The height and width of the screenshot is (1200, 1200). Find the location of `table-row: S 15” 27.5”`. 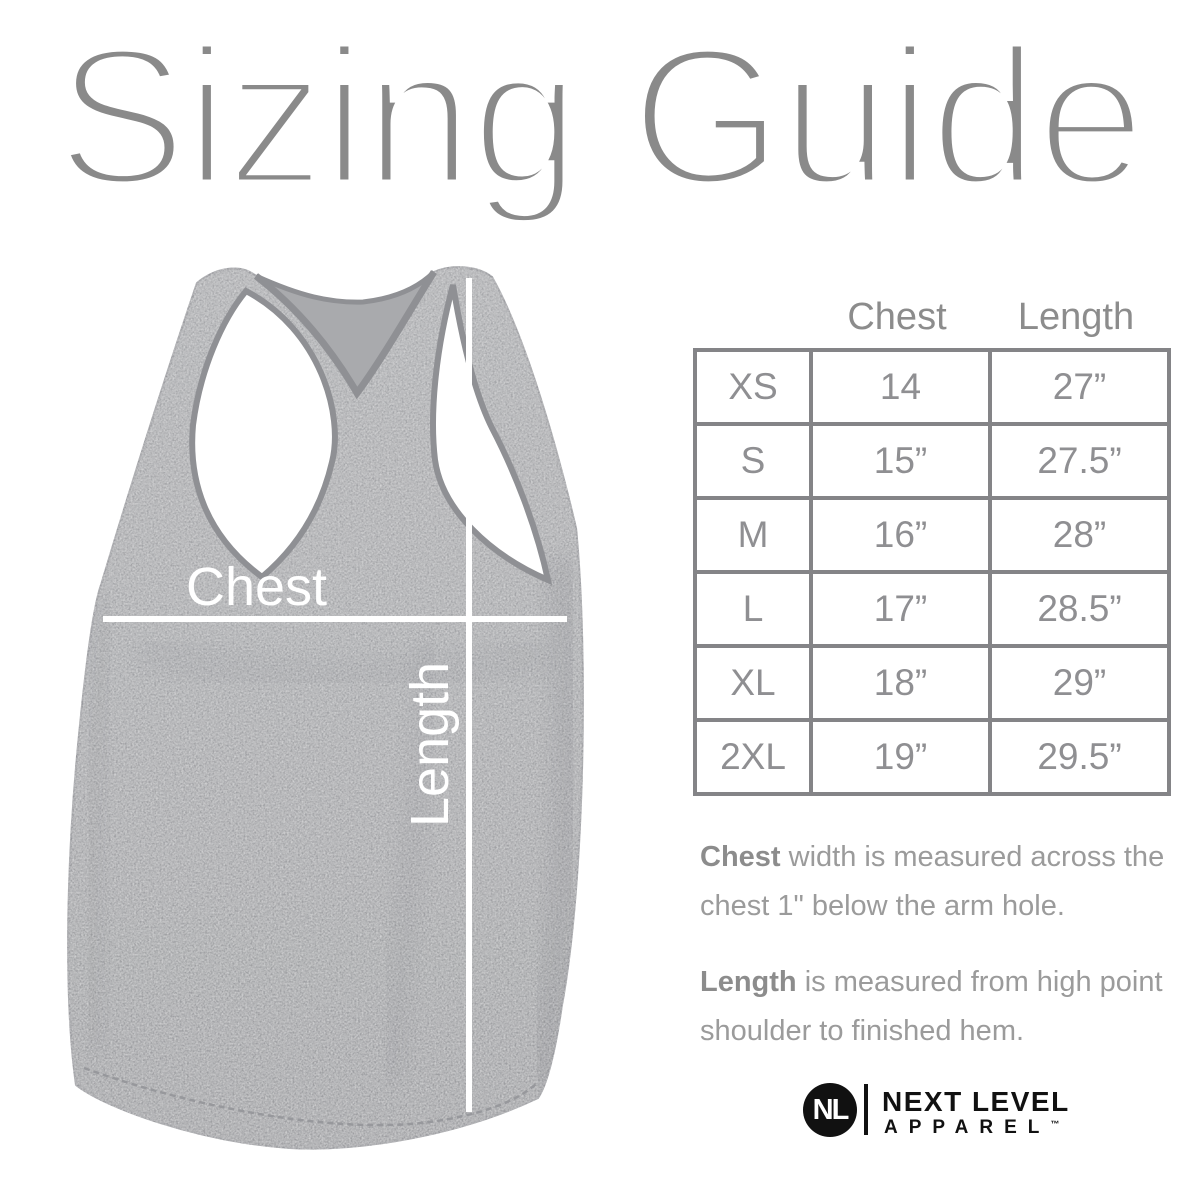

table-row: S 15” 27.5” is located at coordinates (932, 461).